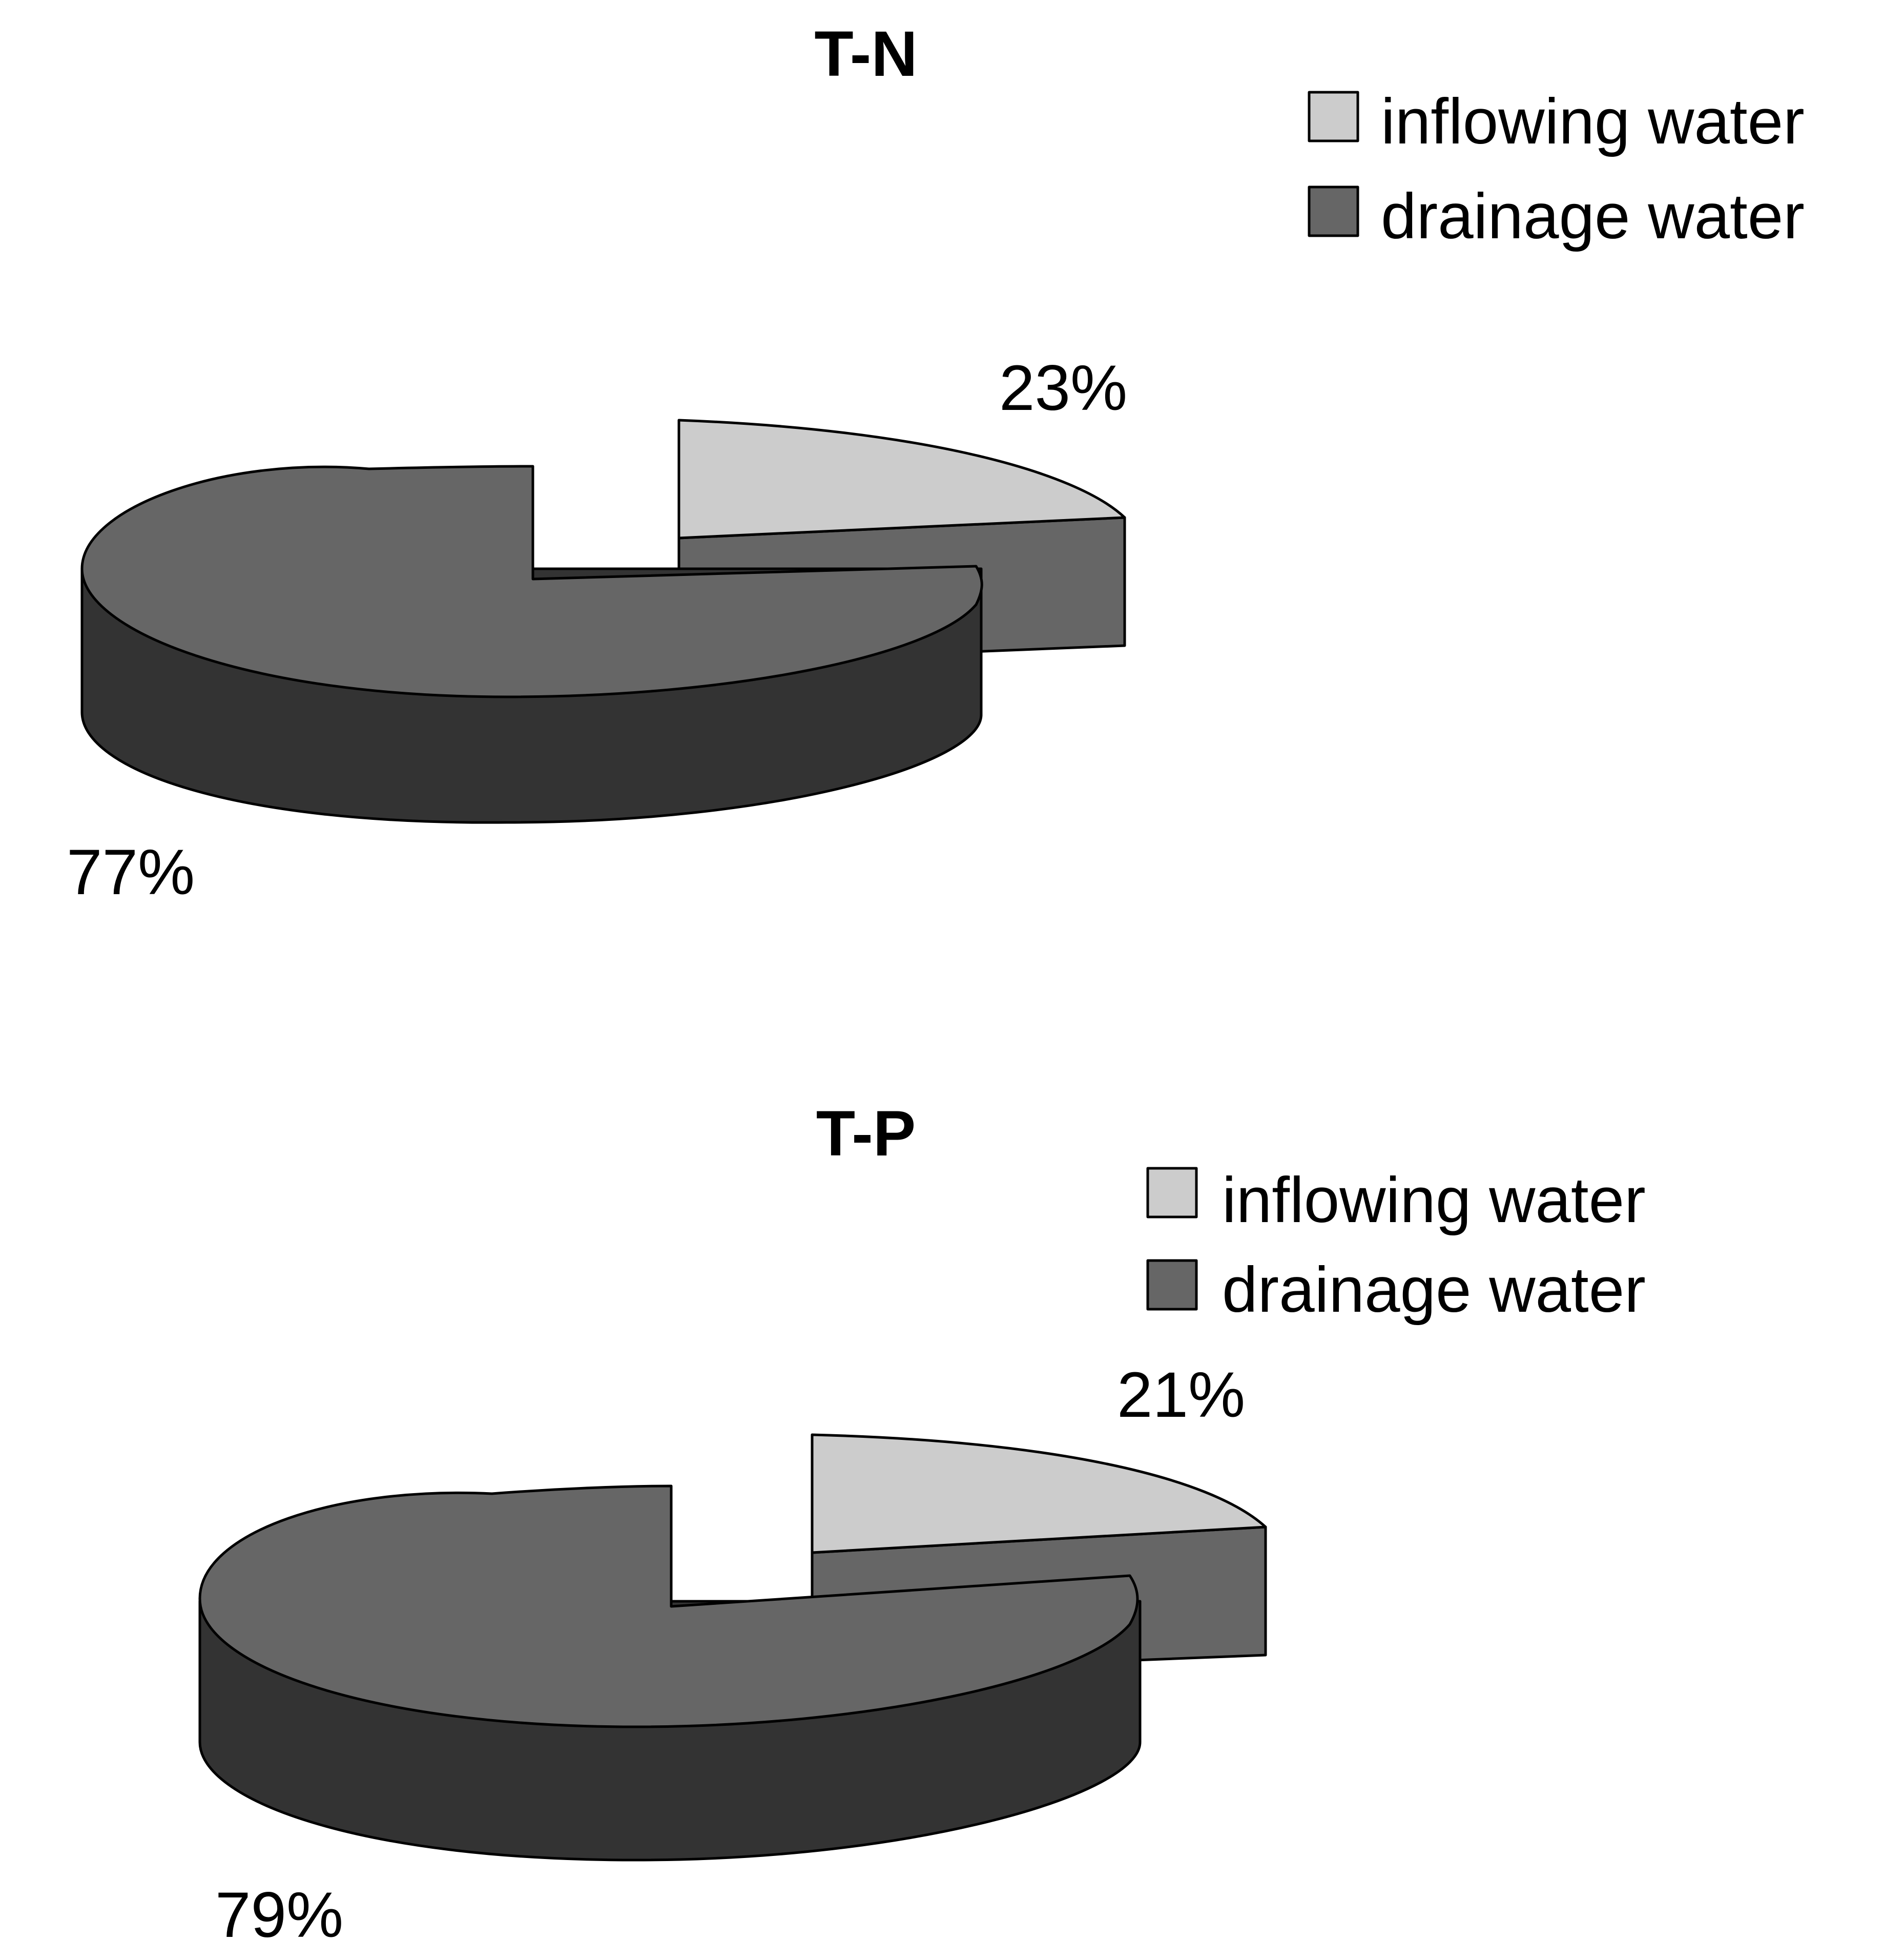 Image resolution: width=1904 pixels, height=1941 pixels. I want to click on chart-tp-legend-label-inflowing: inflowing water, so click(1434, 1200).